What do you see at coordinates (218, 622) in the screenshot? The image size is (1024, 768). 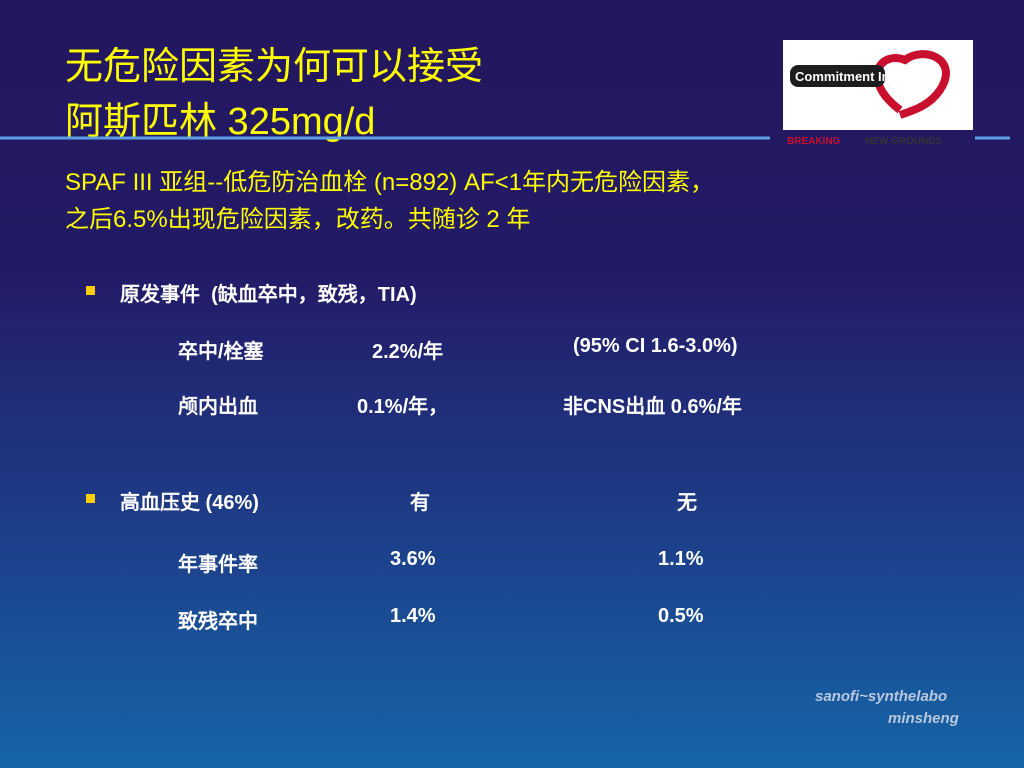 I see `cell: 致残卒中` at bounding box center [218, 622].